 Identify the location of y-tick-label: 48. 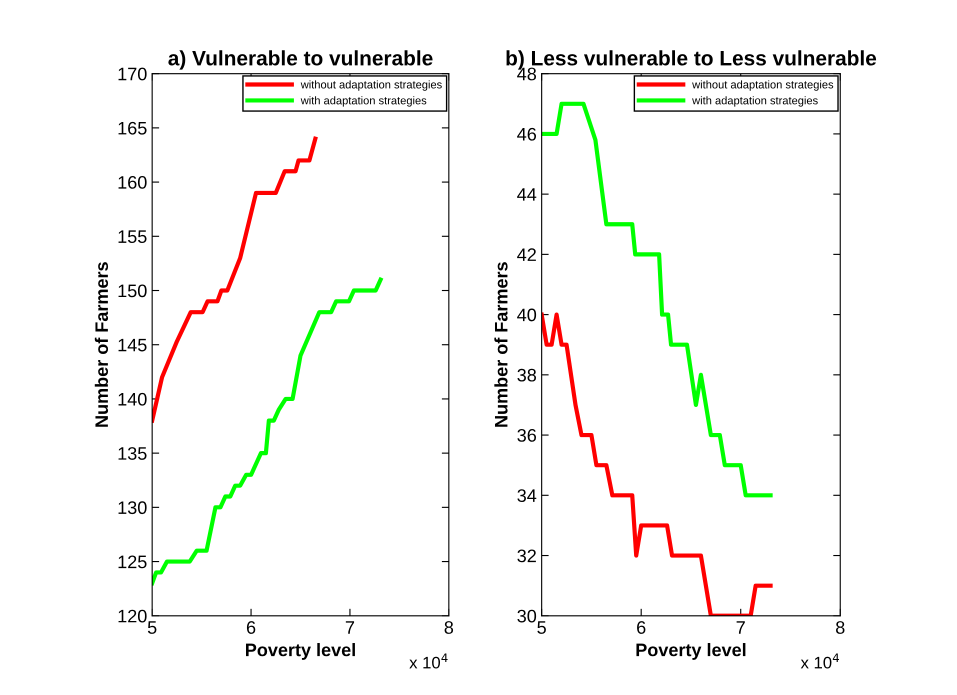
(526, 74).